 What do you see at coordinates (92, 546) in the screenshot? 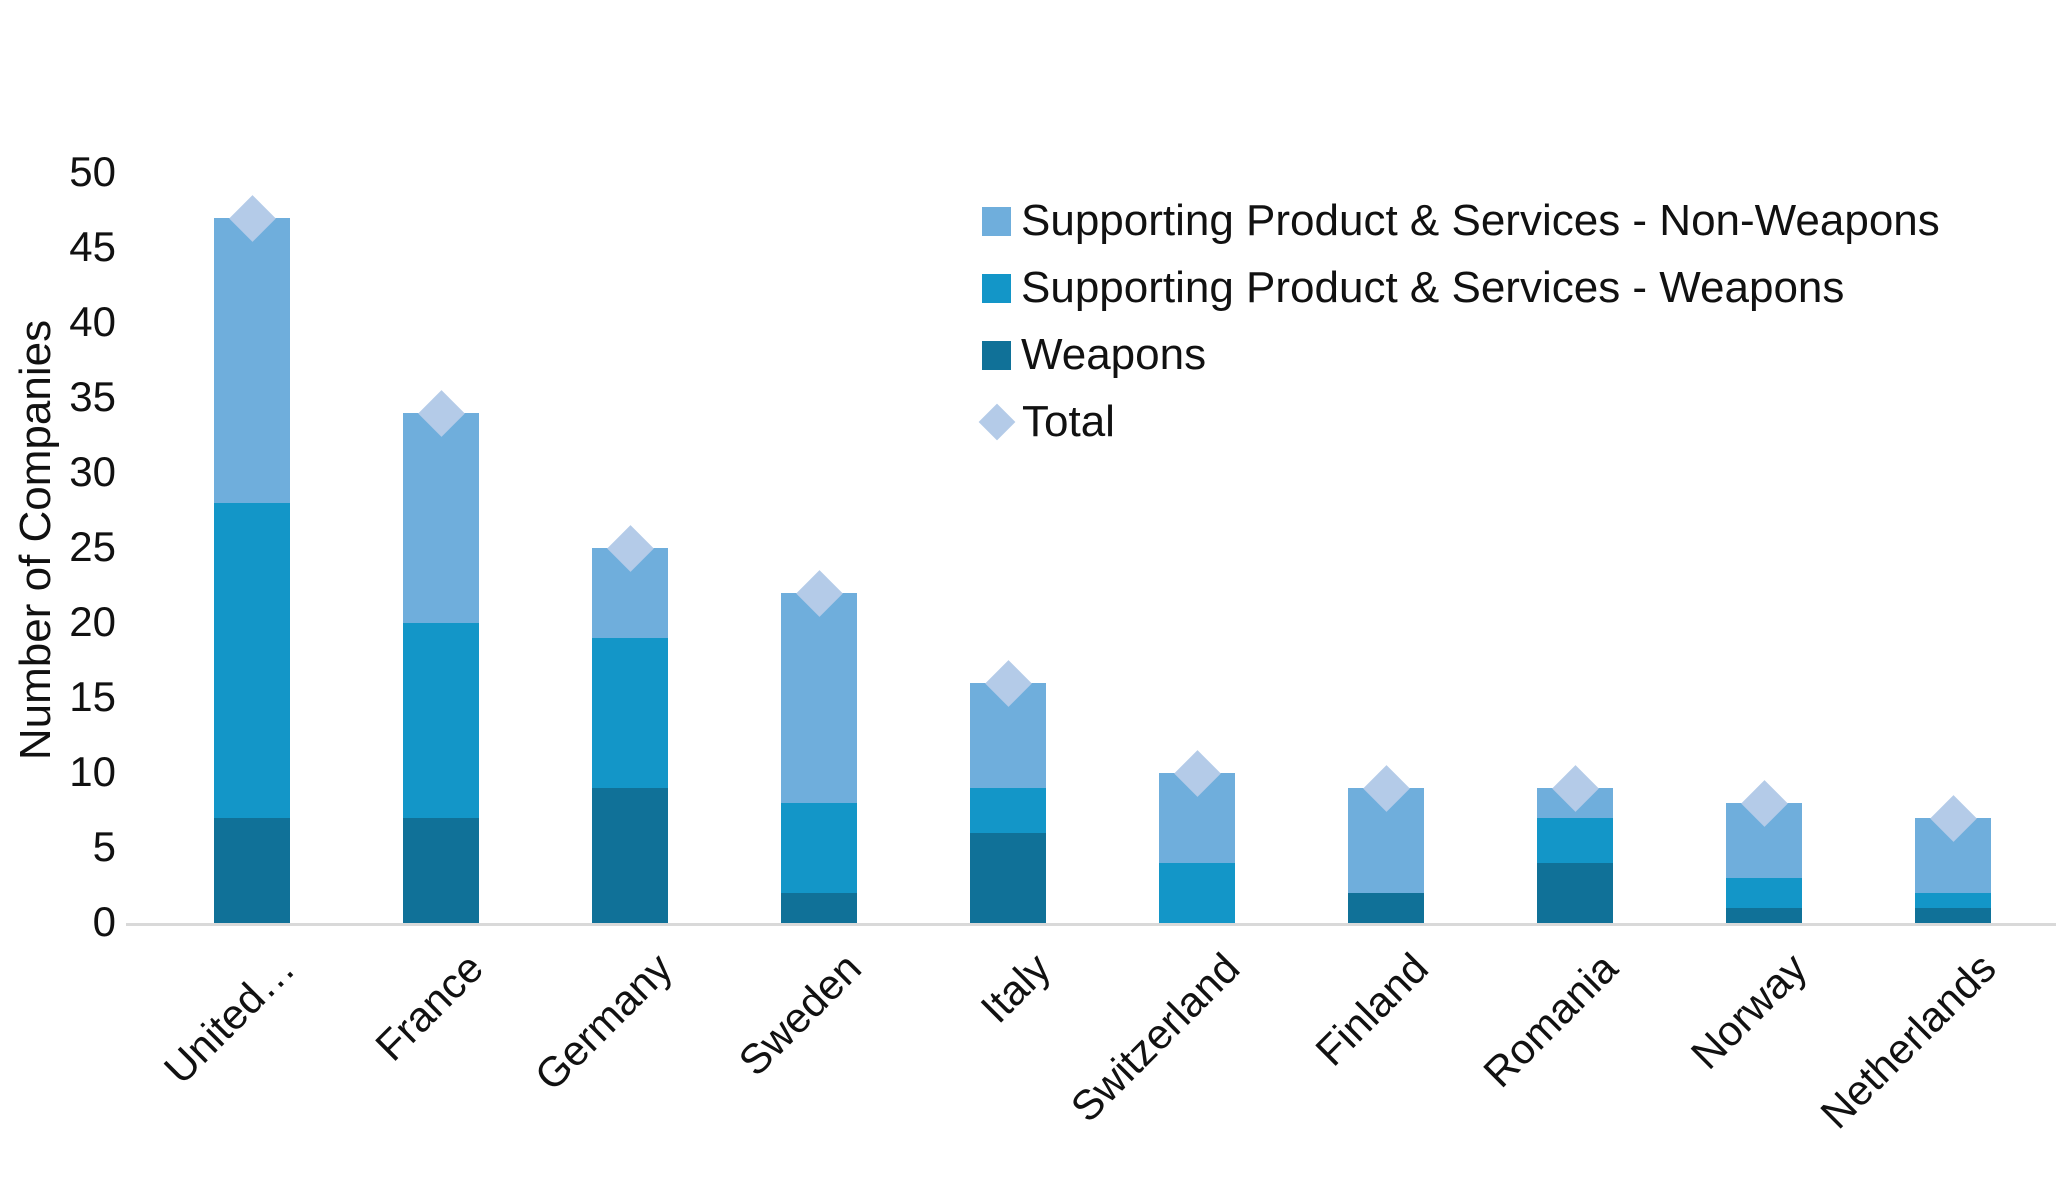
I see `y-tick-label: 25` at bounding box center [92, 546].